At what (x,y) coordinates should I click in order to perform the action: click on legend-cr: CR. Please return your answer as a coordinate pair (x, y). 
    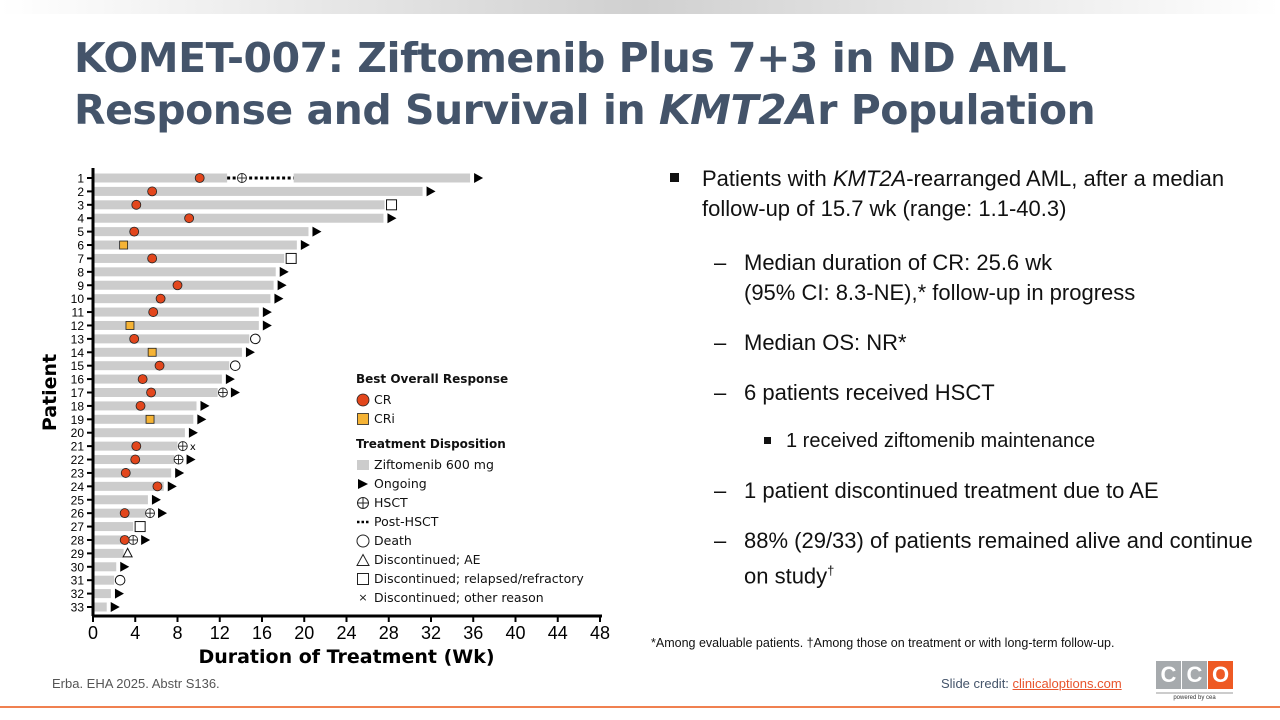
    Looking at the image, I should click on (470, 399).